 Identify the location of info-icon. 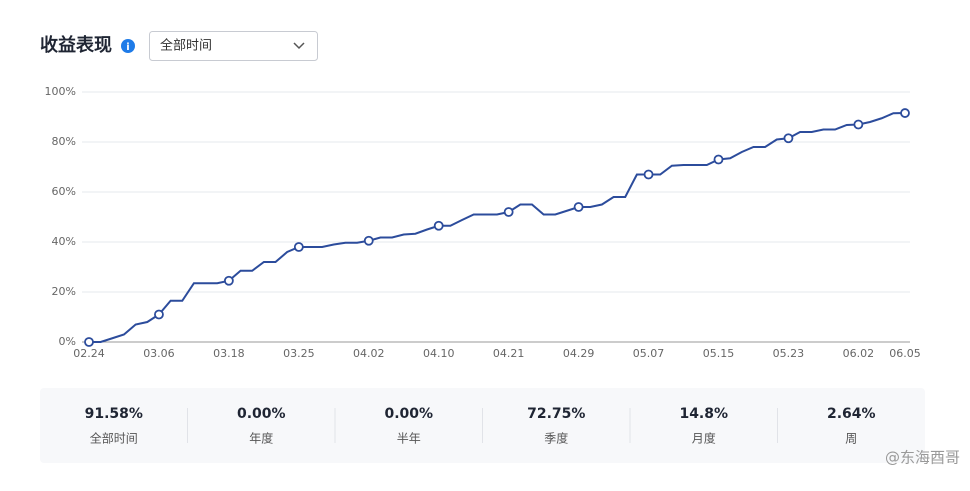
(128, 46).